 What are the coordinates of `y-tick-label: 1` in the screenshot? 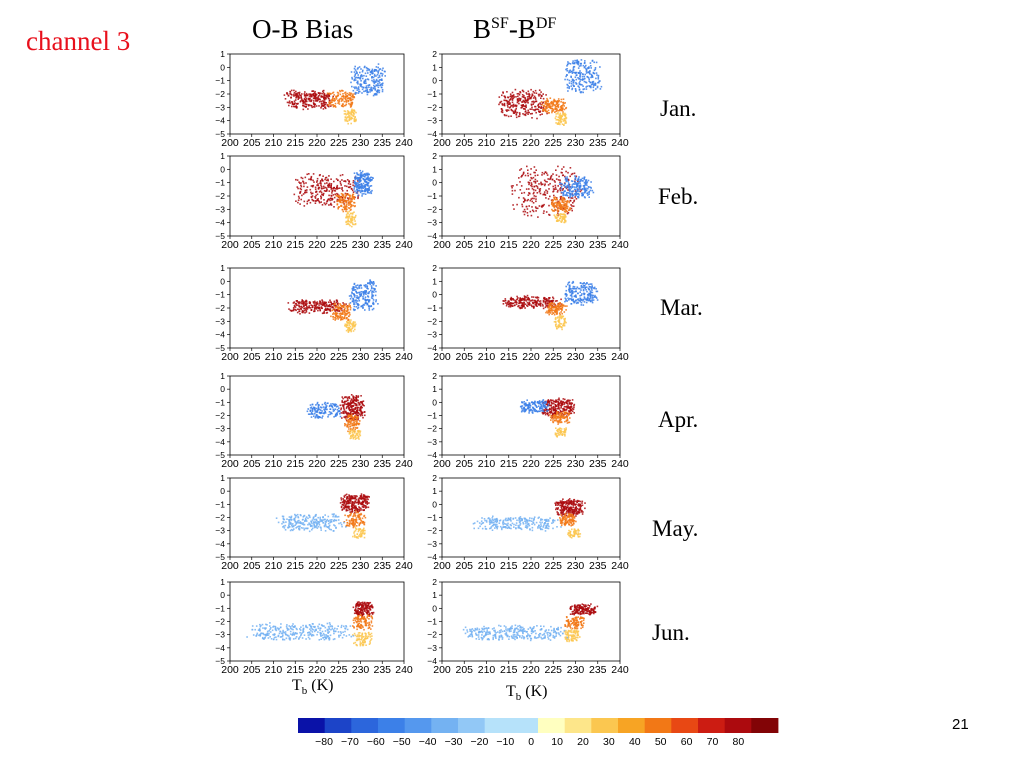 It's located at (434, 281).